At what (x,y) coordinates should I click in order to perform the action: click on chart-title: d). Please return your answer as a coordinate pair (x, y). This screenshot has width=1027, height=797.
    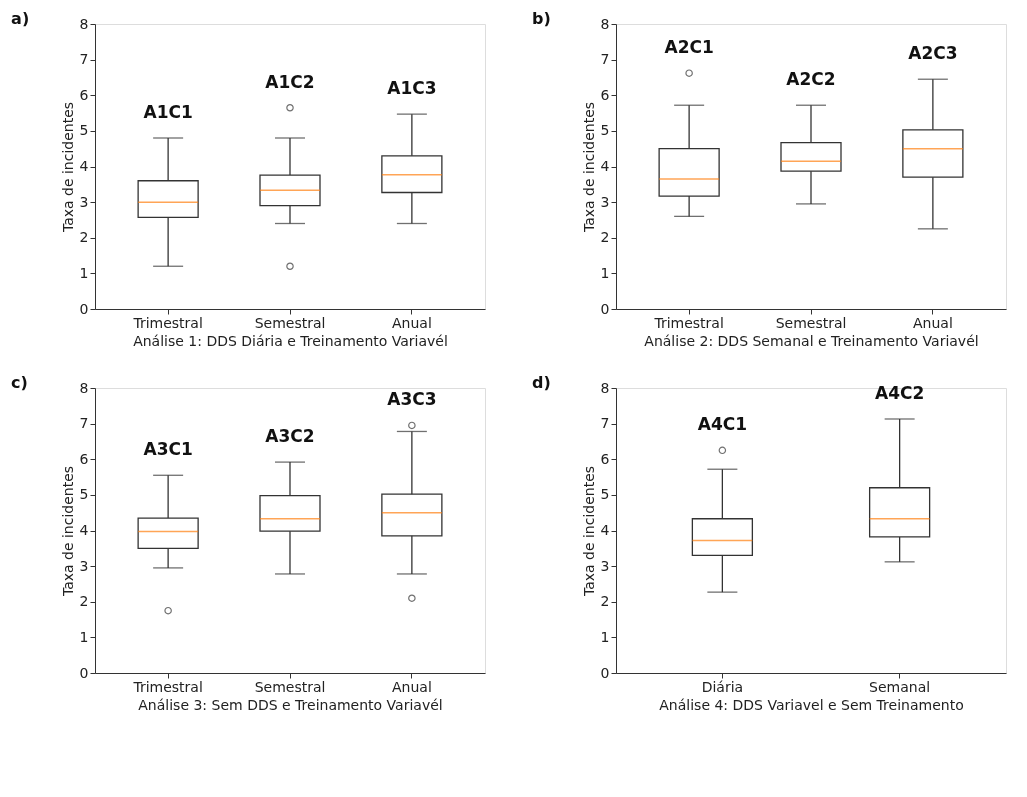
    Looking at the image, I should click on (541, 382).